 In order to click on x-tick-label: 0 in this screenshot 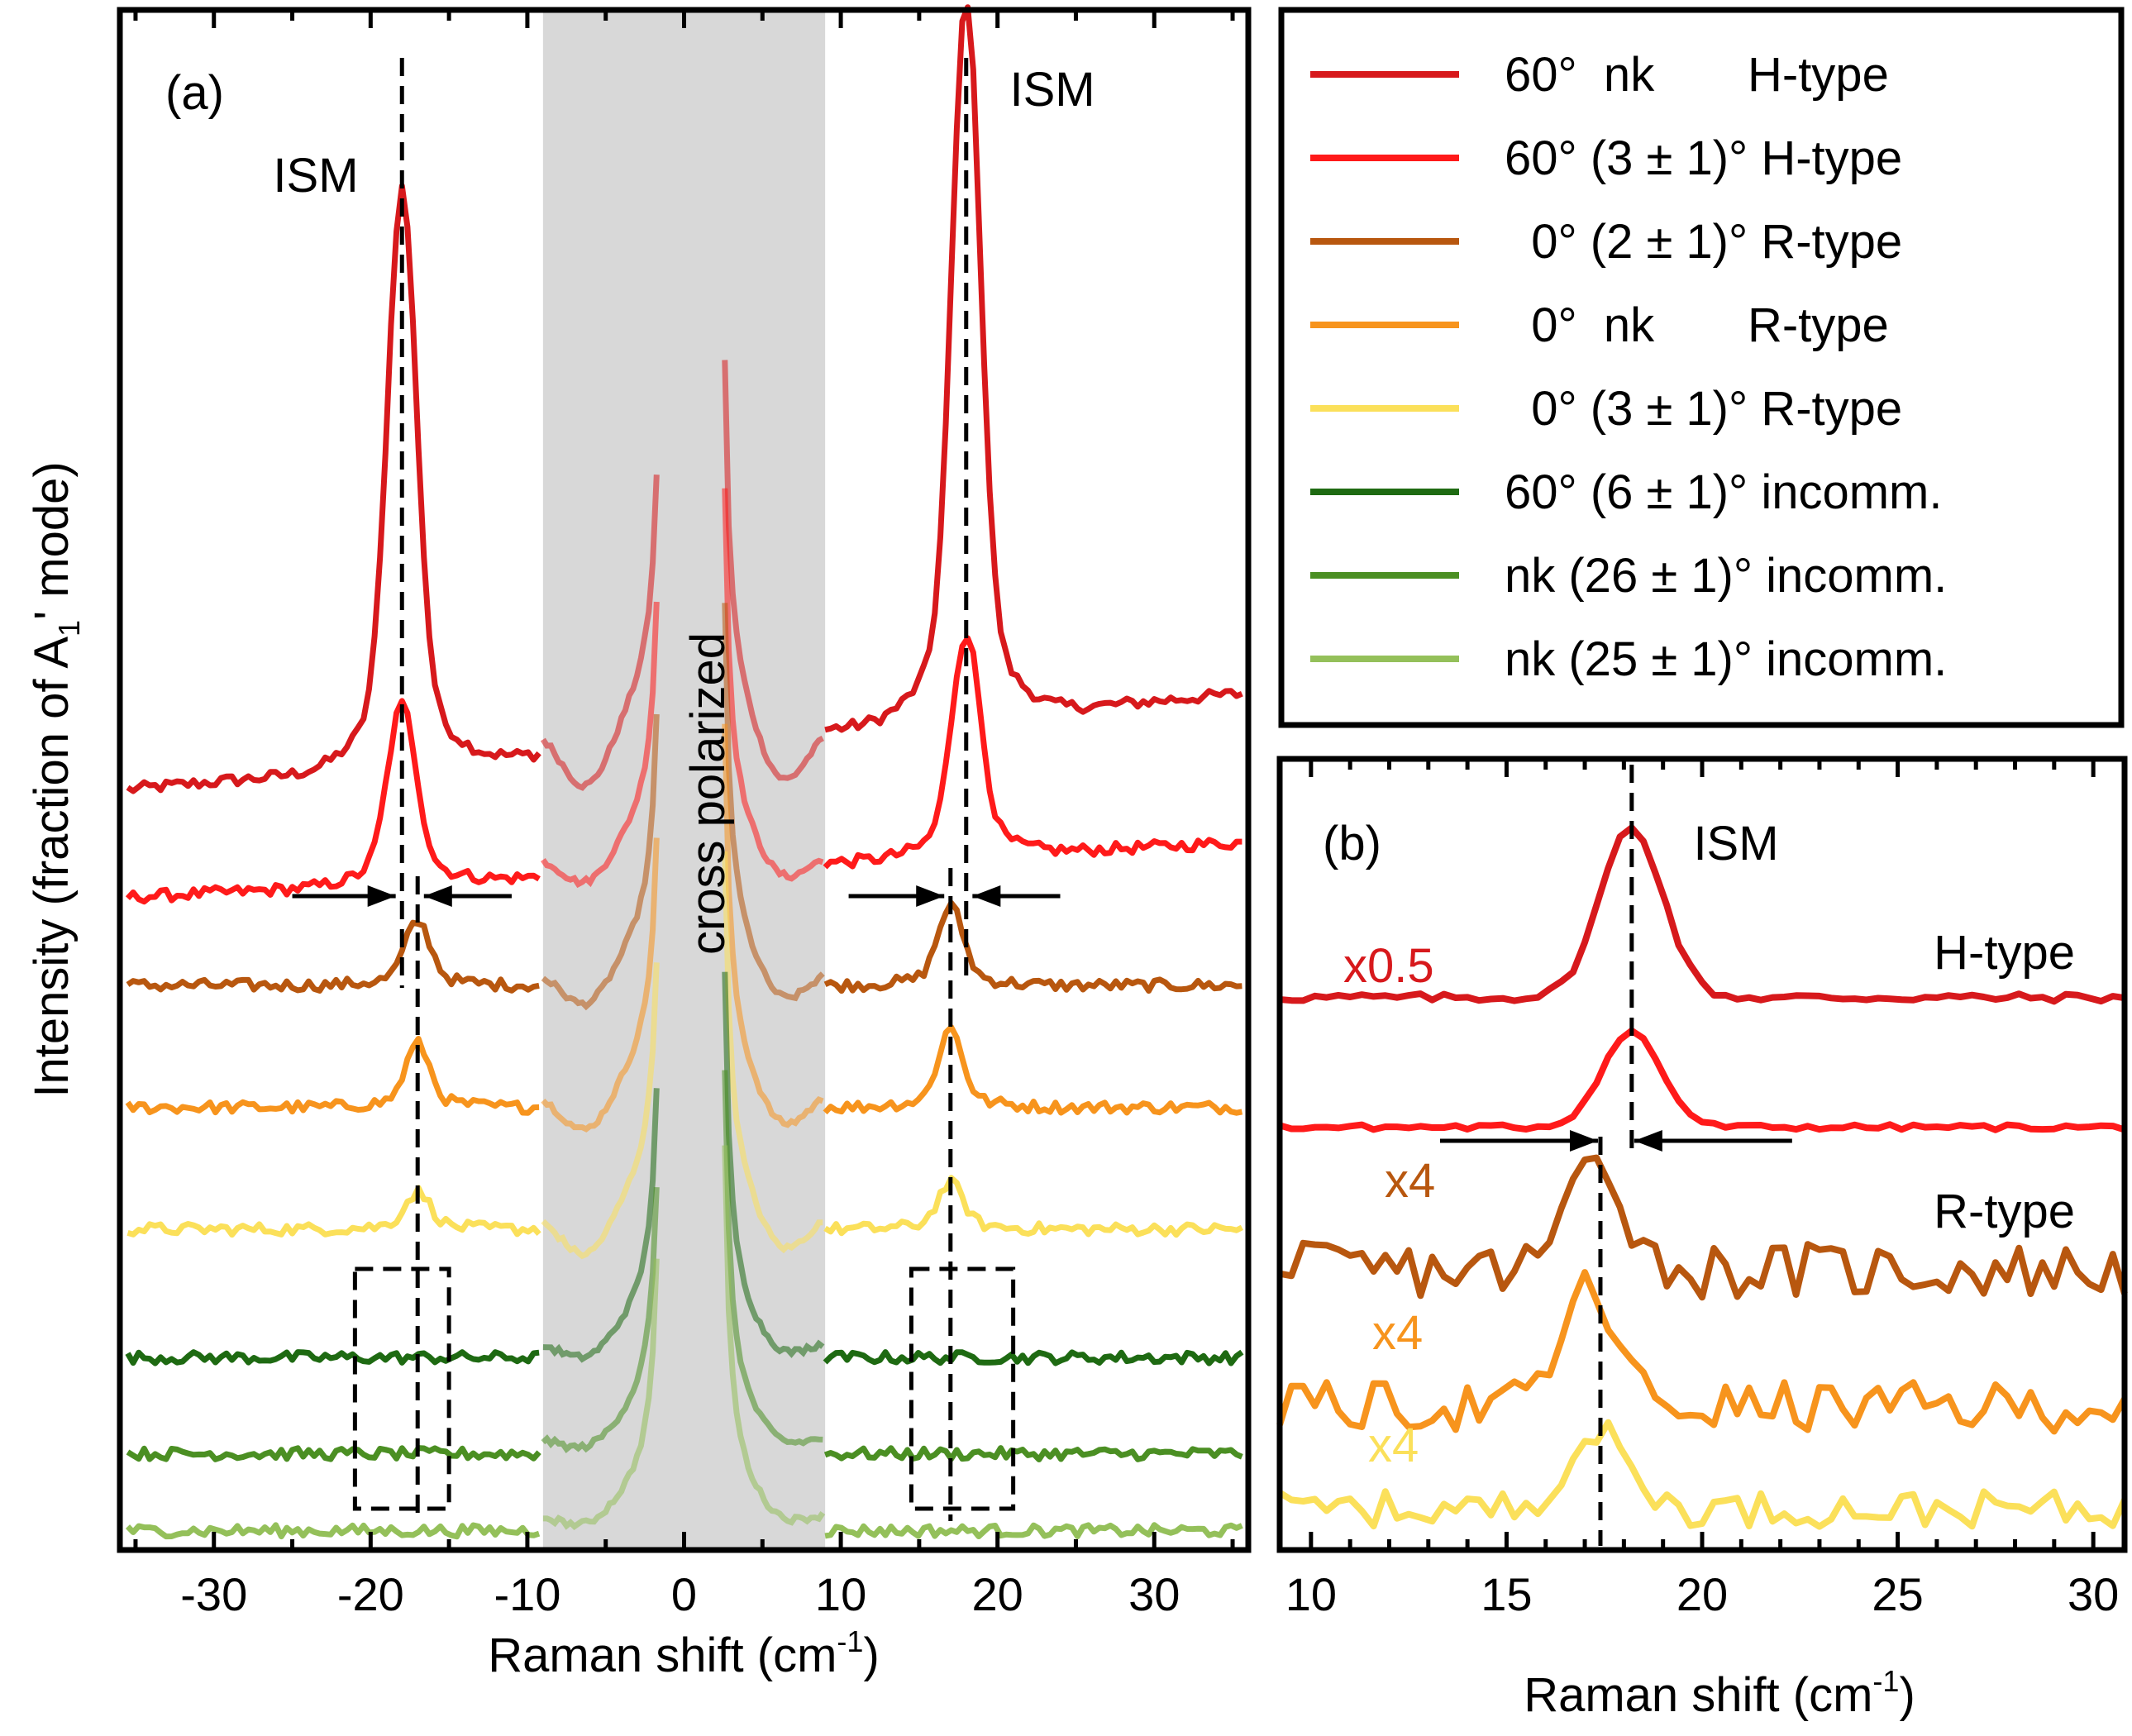, I will do `click(684, 1594)`.